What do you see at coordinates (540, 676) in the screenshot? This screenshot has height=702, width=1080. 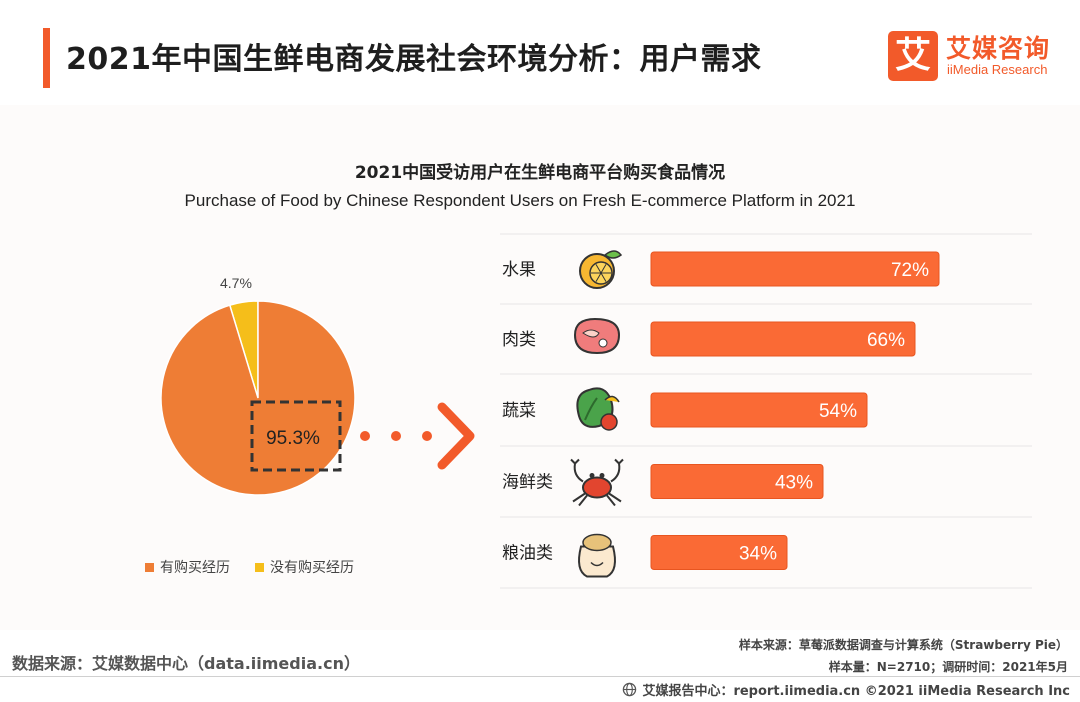 I see `footer-divider` at bounding box center [540, 676].